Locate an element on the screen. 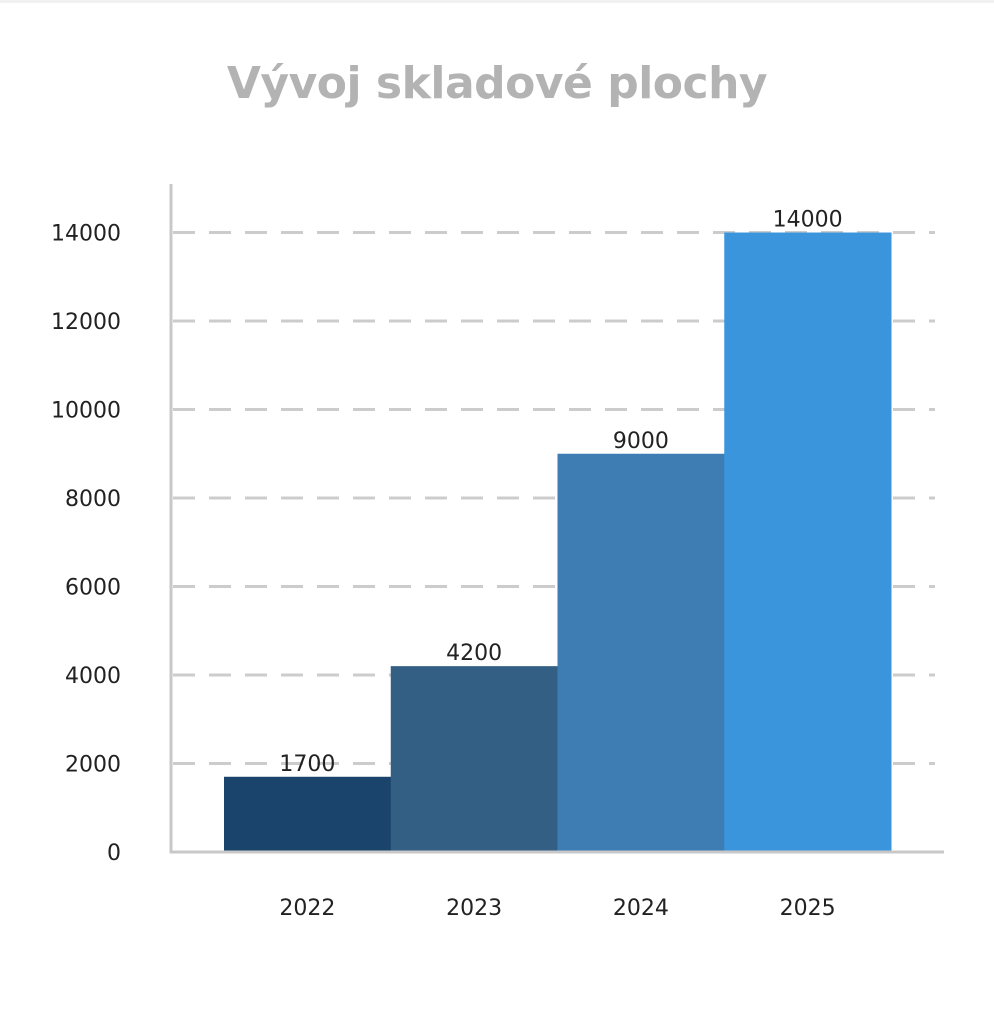 The height and width of the screenshot is (1024, 994). y-tick-label: 10000 is located at coordinates (86, 411).